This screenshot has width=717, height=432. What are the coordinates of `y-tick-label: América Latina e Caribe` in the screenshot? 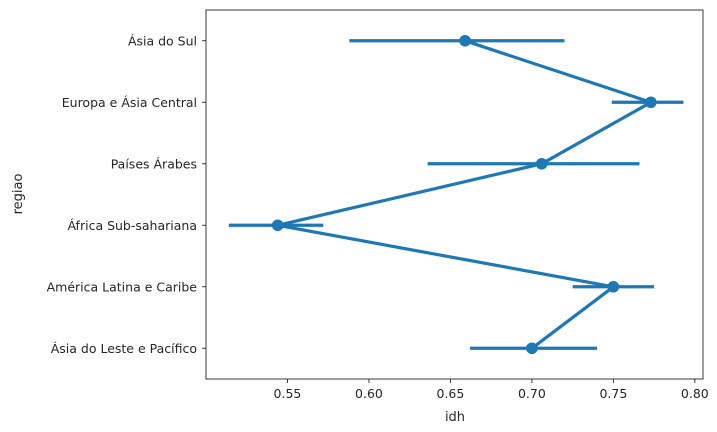 It's located at (122, 286).